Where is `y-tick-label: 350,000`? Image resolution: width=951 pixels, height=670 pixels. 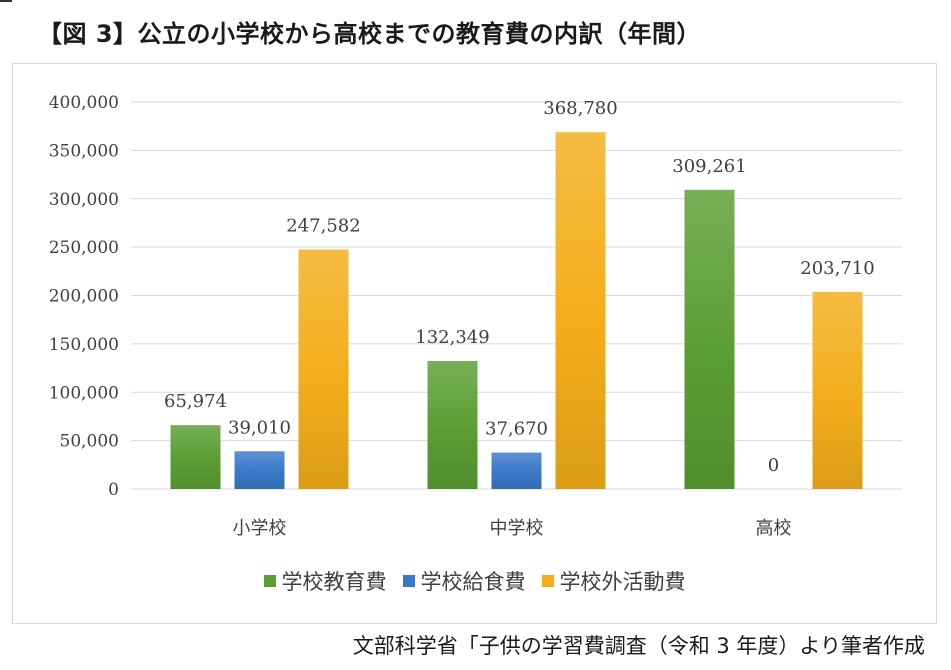 y-tick-label: 350,000 is located at coordinates (84, 151).